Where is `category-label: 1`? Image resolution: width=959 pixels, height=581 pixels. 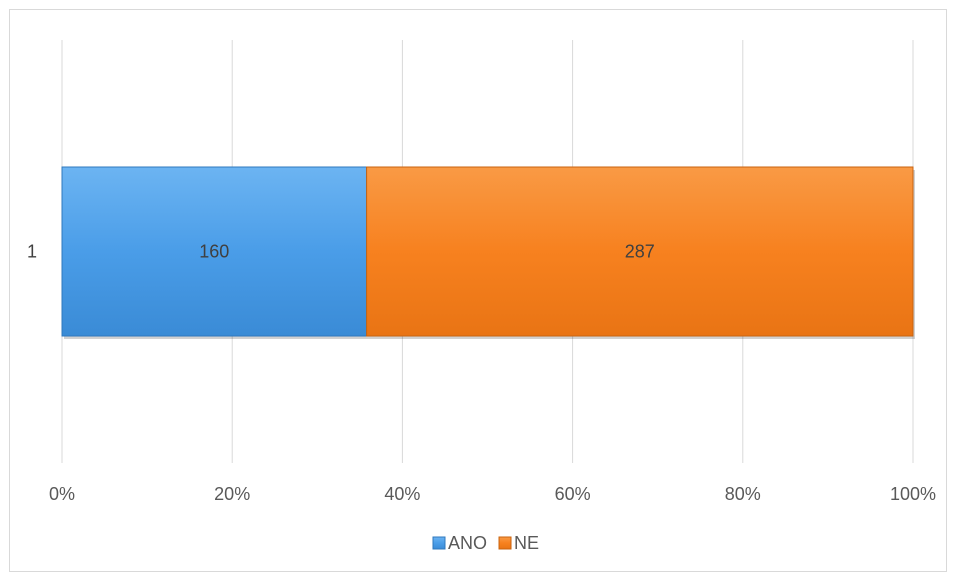 category-label: 1 is located at coordinates (32, 252).